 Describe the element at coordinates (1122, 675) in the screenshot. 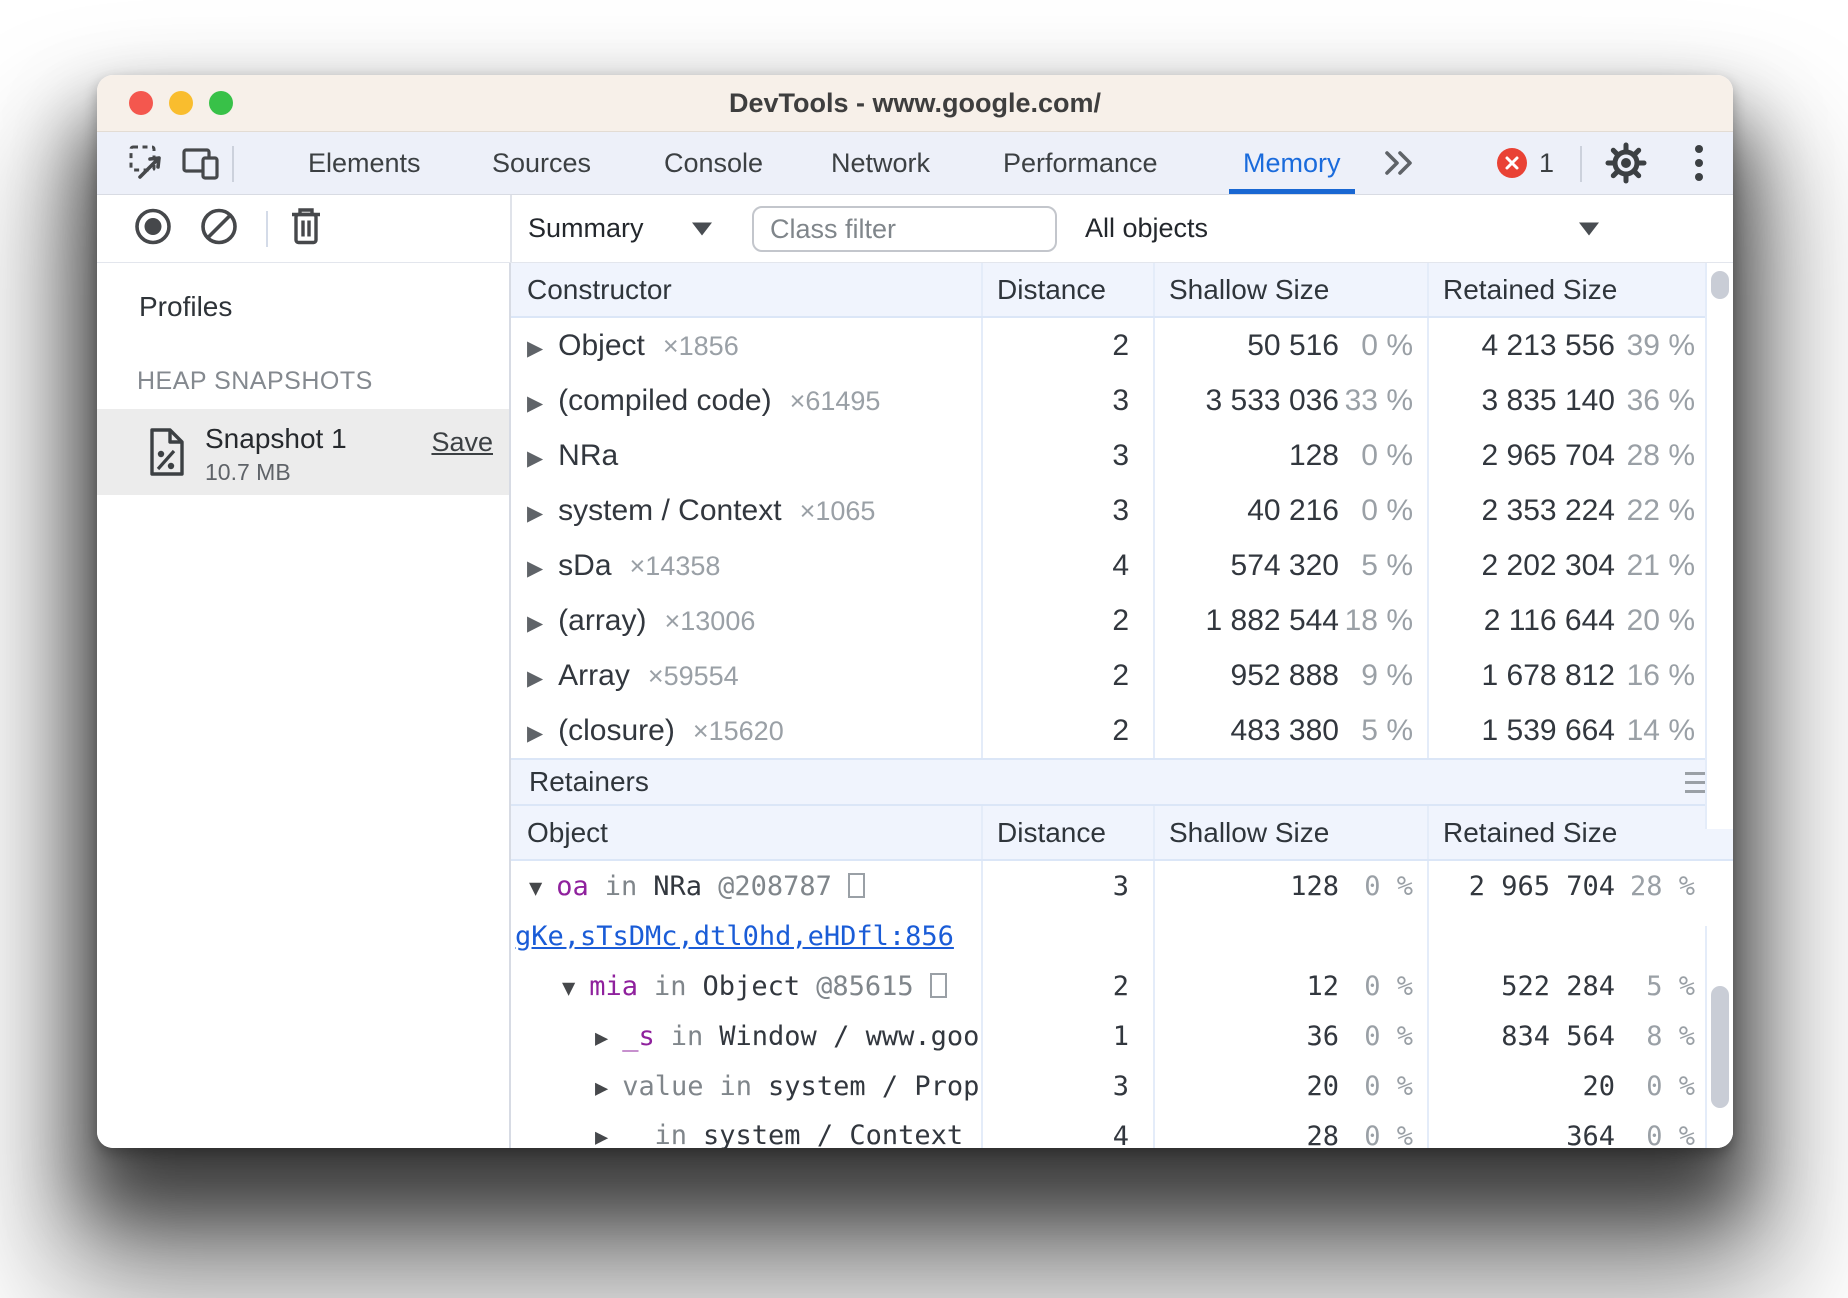

I see `table-row: ▶ Array ×59554 2 952 888 9 % 1 678 812 16 %` at that location.